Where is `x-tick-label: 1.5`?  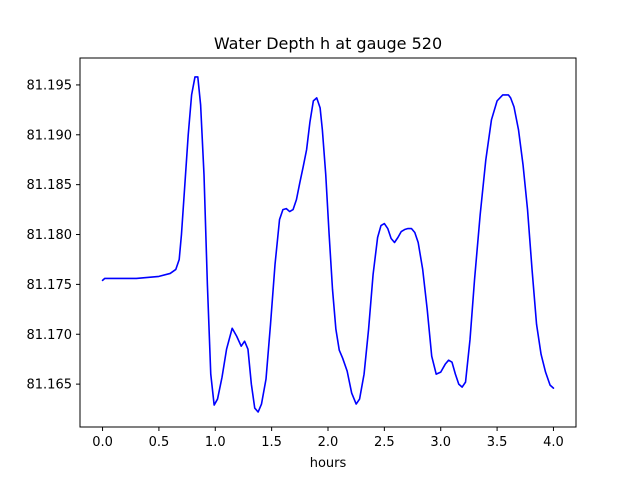 x-tick-label: 1.5 is located at coordinates (271, 442).